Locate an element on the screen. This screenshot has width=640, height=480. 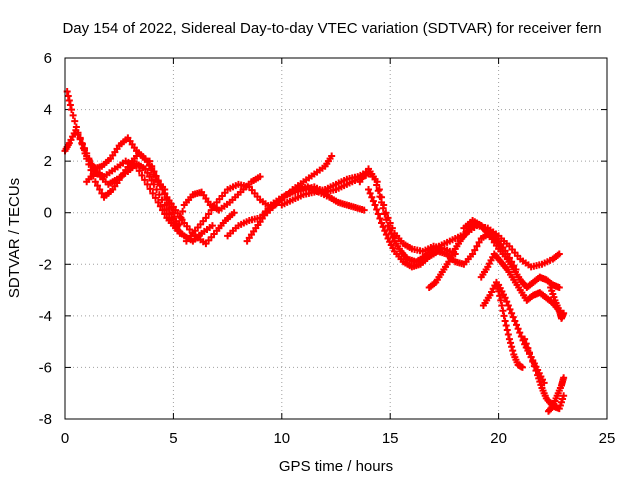
y-tick-label: 2 is located at coordinates (48, 161).